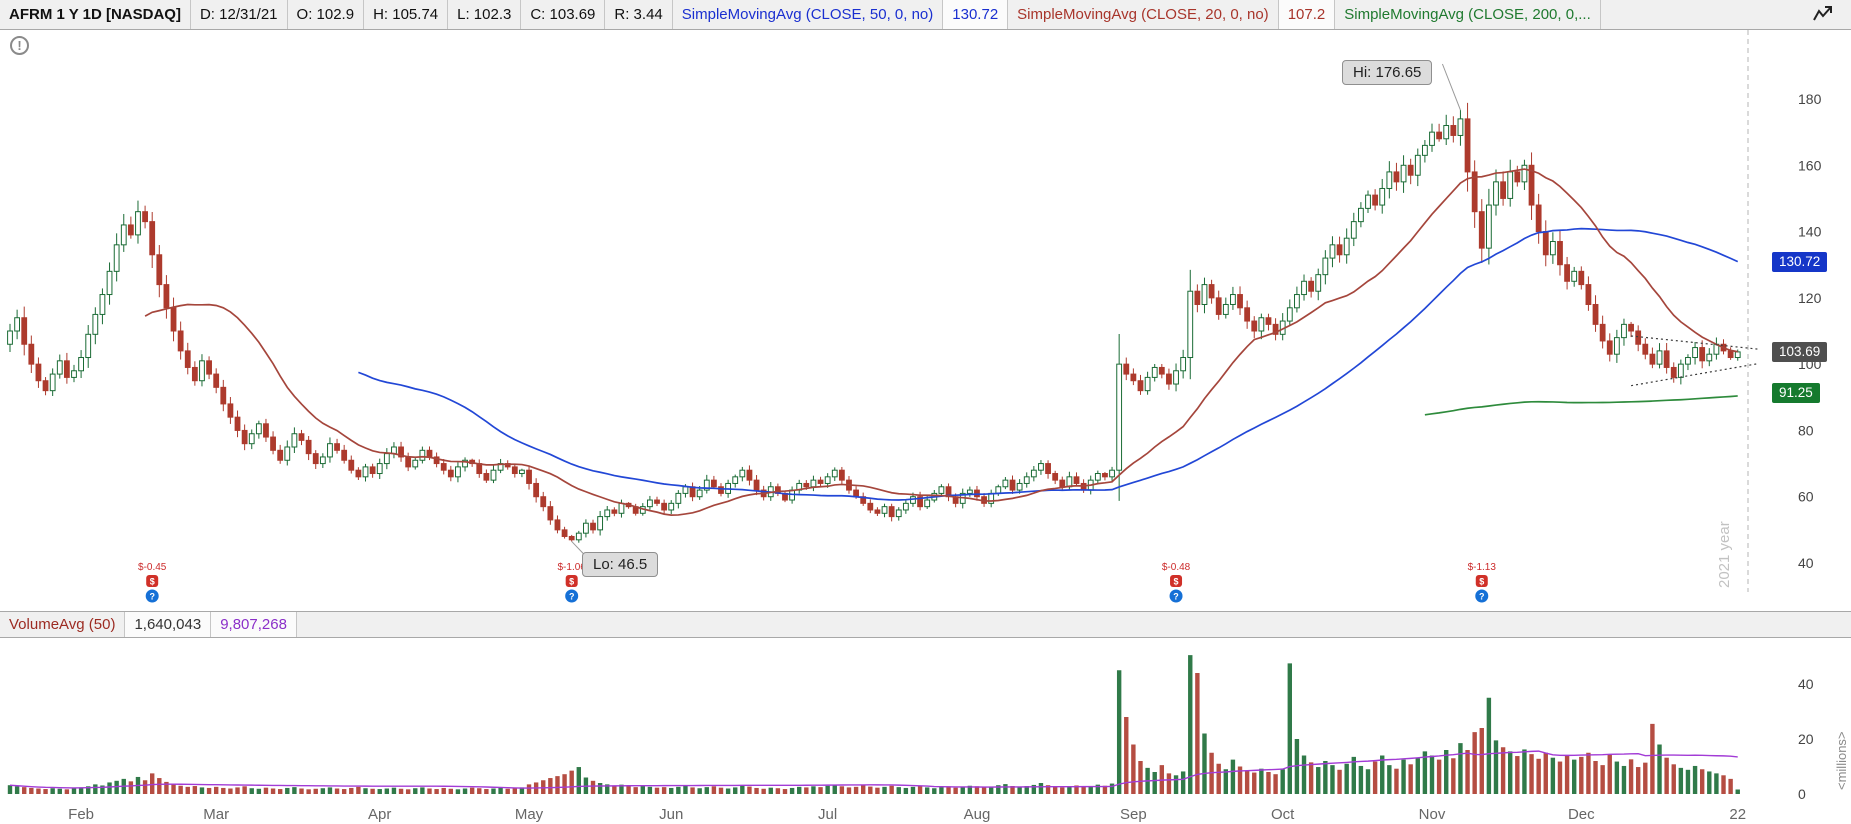  What do you see at coordinates (671, 814) in the screenshot?
I see `x-axis-month-label: Jun` at bounding box center [671, 814].